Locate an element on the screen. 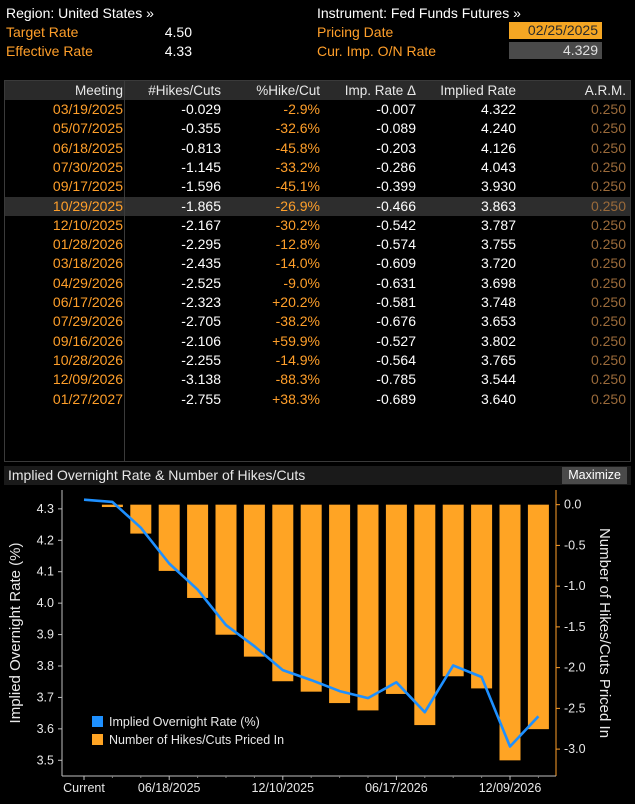 The width and height of the screenshot is (635, 804). x-tick-label: Current is located at coordinates (84, 788).